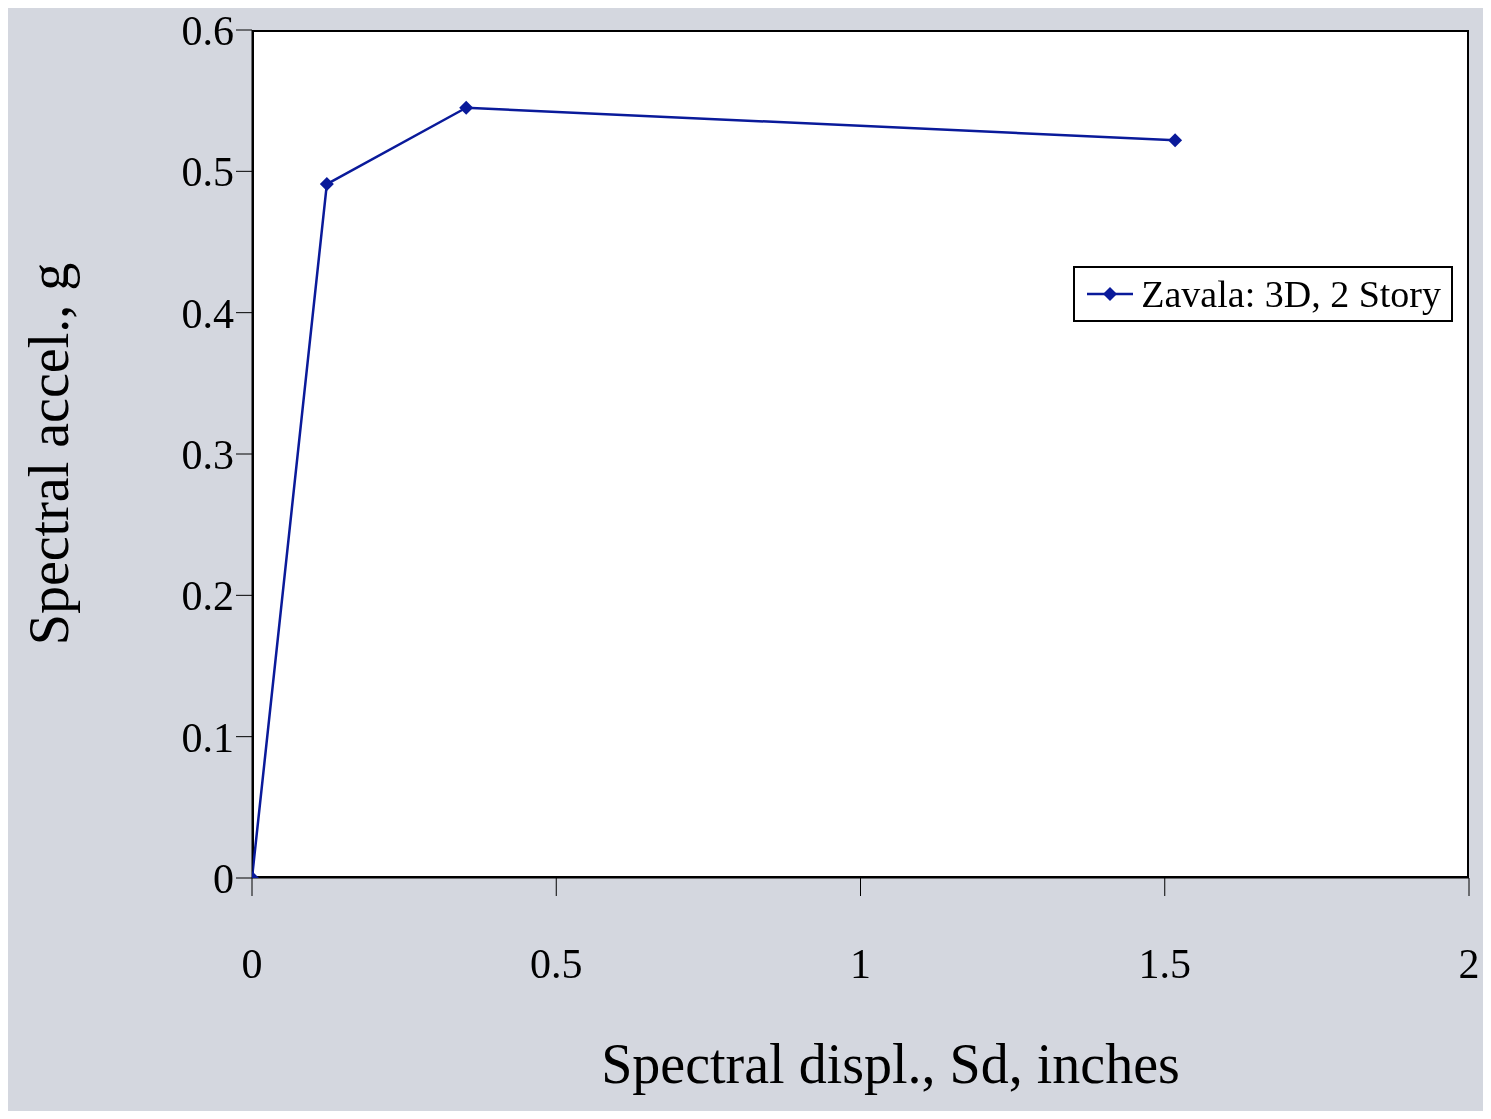  I want to click on legend-label: Zavala: 3D, 2 Story, so click(1291, 294).